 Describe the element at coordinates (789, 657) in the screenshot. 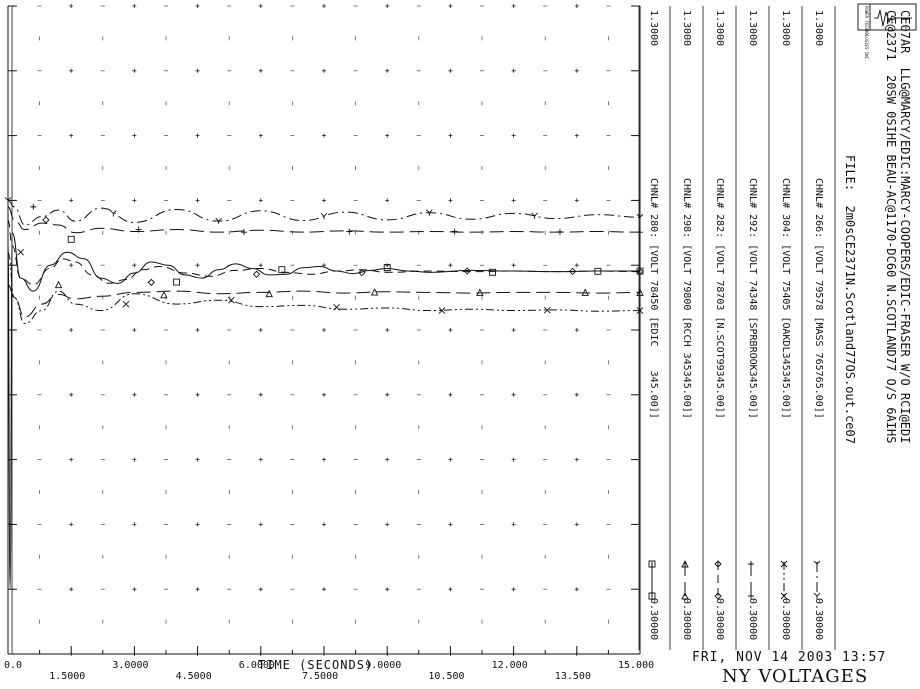

I see `date-time-stamp: FRI, NOV 14 2003 13:57` at that location.